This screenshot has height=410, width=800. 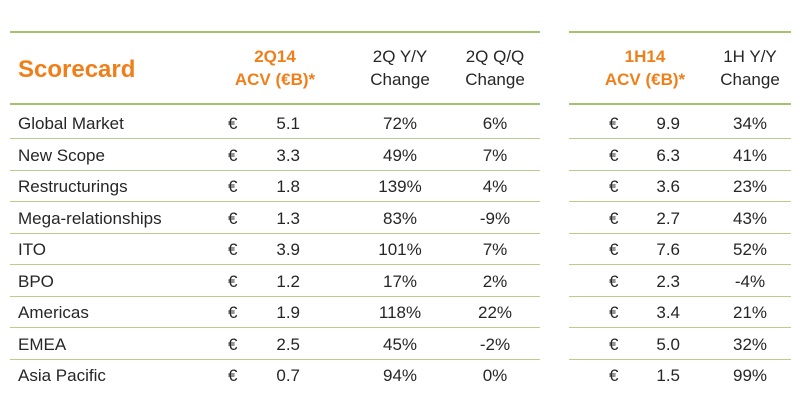 I want to click on row-acv-1h14: 9.9, so click(x=668, y=123).